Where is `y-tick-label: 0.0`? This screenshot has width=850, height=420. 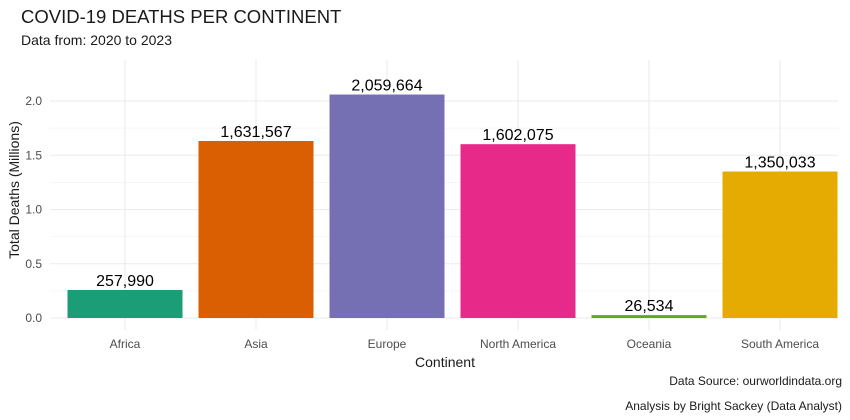 y-tick-label: 0.0 is located at coordinates (33, 318).